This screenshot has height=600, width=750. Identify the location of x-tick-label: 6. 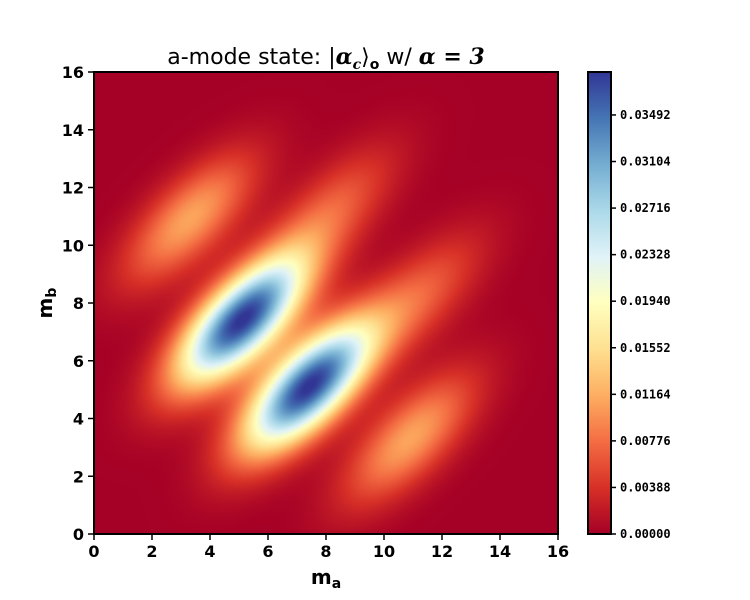
(267, 551).